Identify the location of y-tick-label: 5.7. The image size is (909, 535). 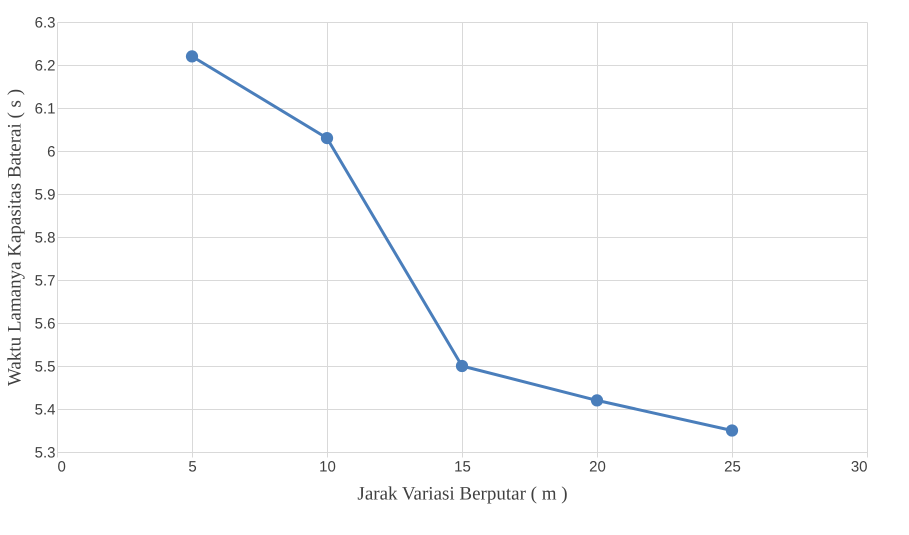
(45, 281).